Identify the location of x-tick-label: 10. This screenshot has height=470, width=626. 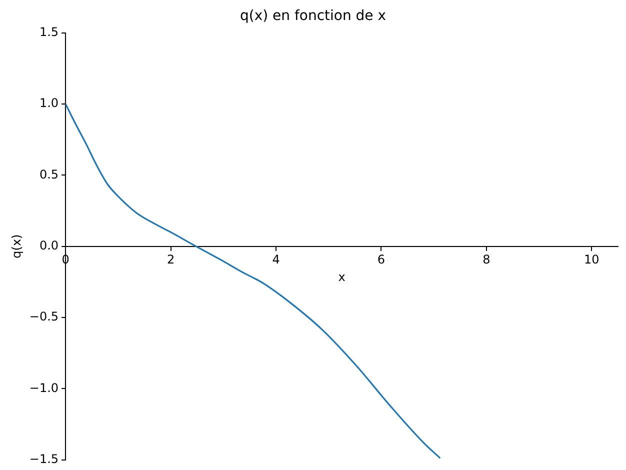
(592, 259).